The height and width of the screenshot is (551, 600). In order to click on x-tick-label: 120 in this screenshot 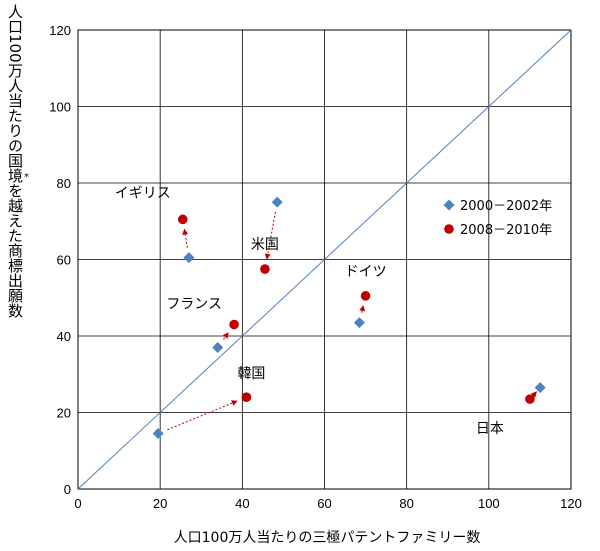, I will do `click(571, 503)`.